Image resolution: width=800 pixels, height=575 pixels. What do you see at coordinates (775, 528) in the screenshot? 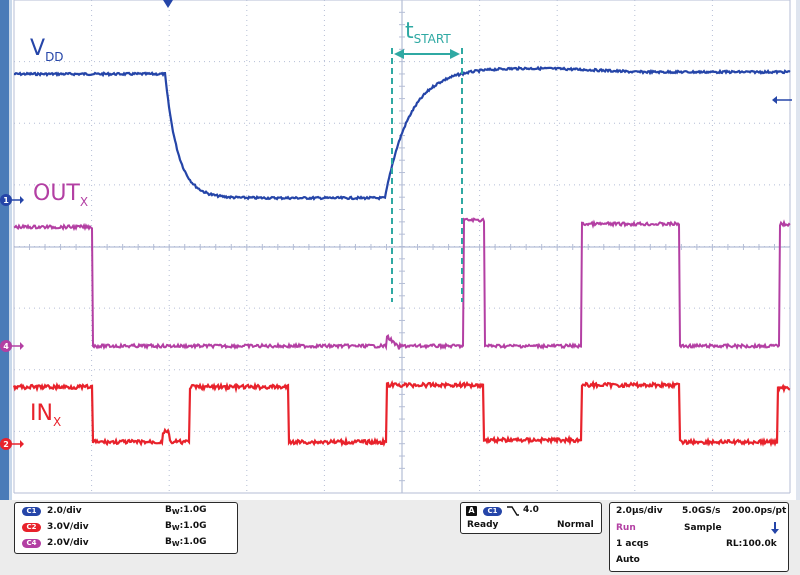
I see `arrow-down-icon` at bounding box center [775, 528].